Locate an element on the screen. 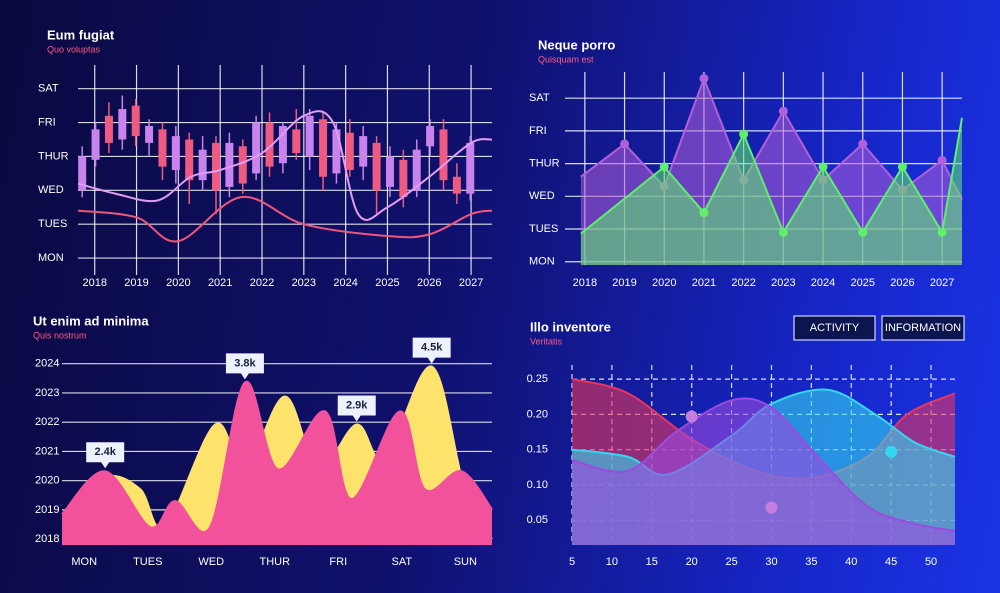 This screenshot has width=1000, height=593. x-tick-label: 20 is located at coordinates (692, 562).